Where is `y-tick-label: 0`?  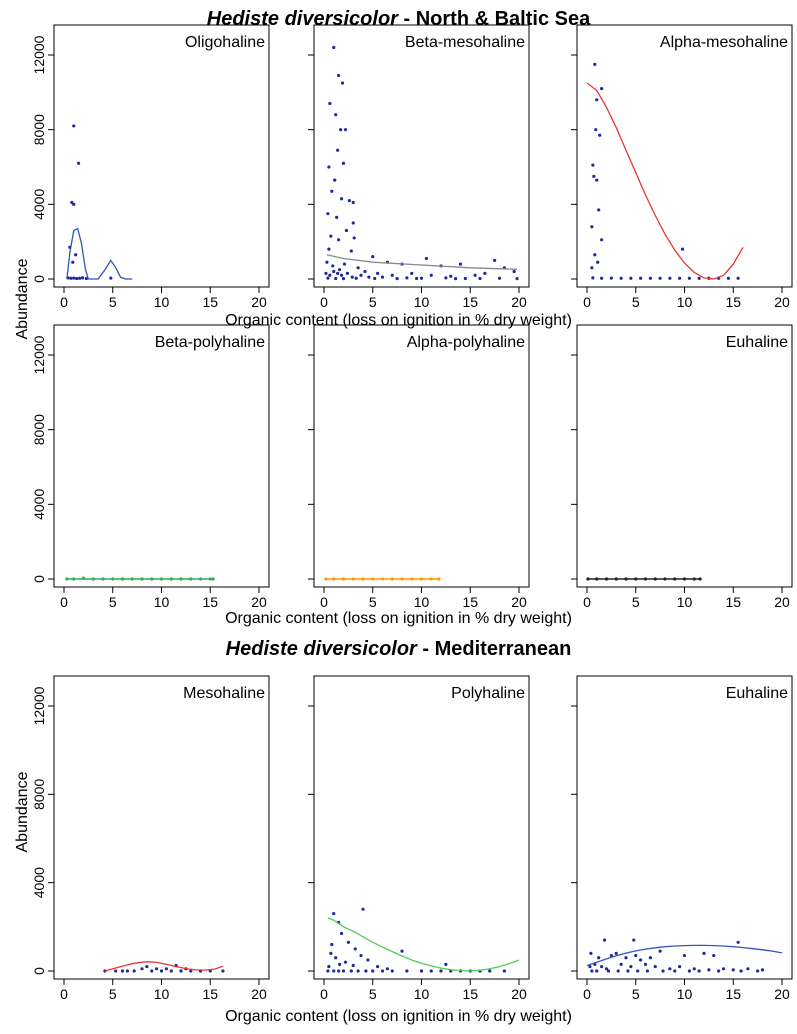
y-tick-label: 0 is located at coordinates (39, 279).